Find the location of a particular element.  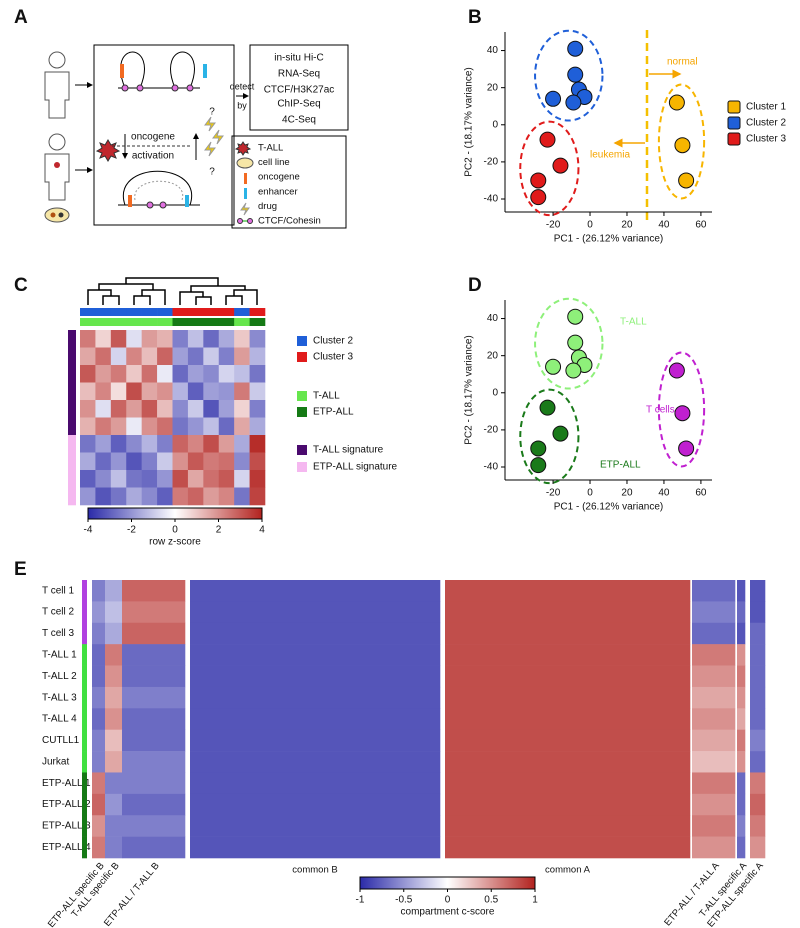

colorbar-tick-label: -0.5 is located at coordinates (404, 900).